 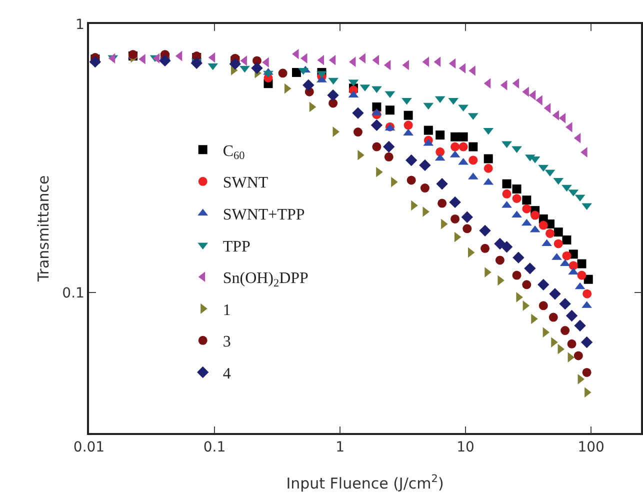 I want to click on x-tick-label: 0.01, so click(x=89, y=448).